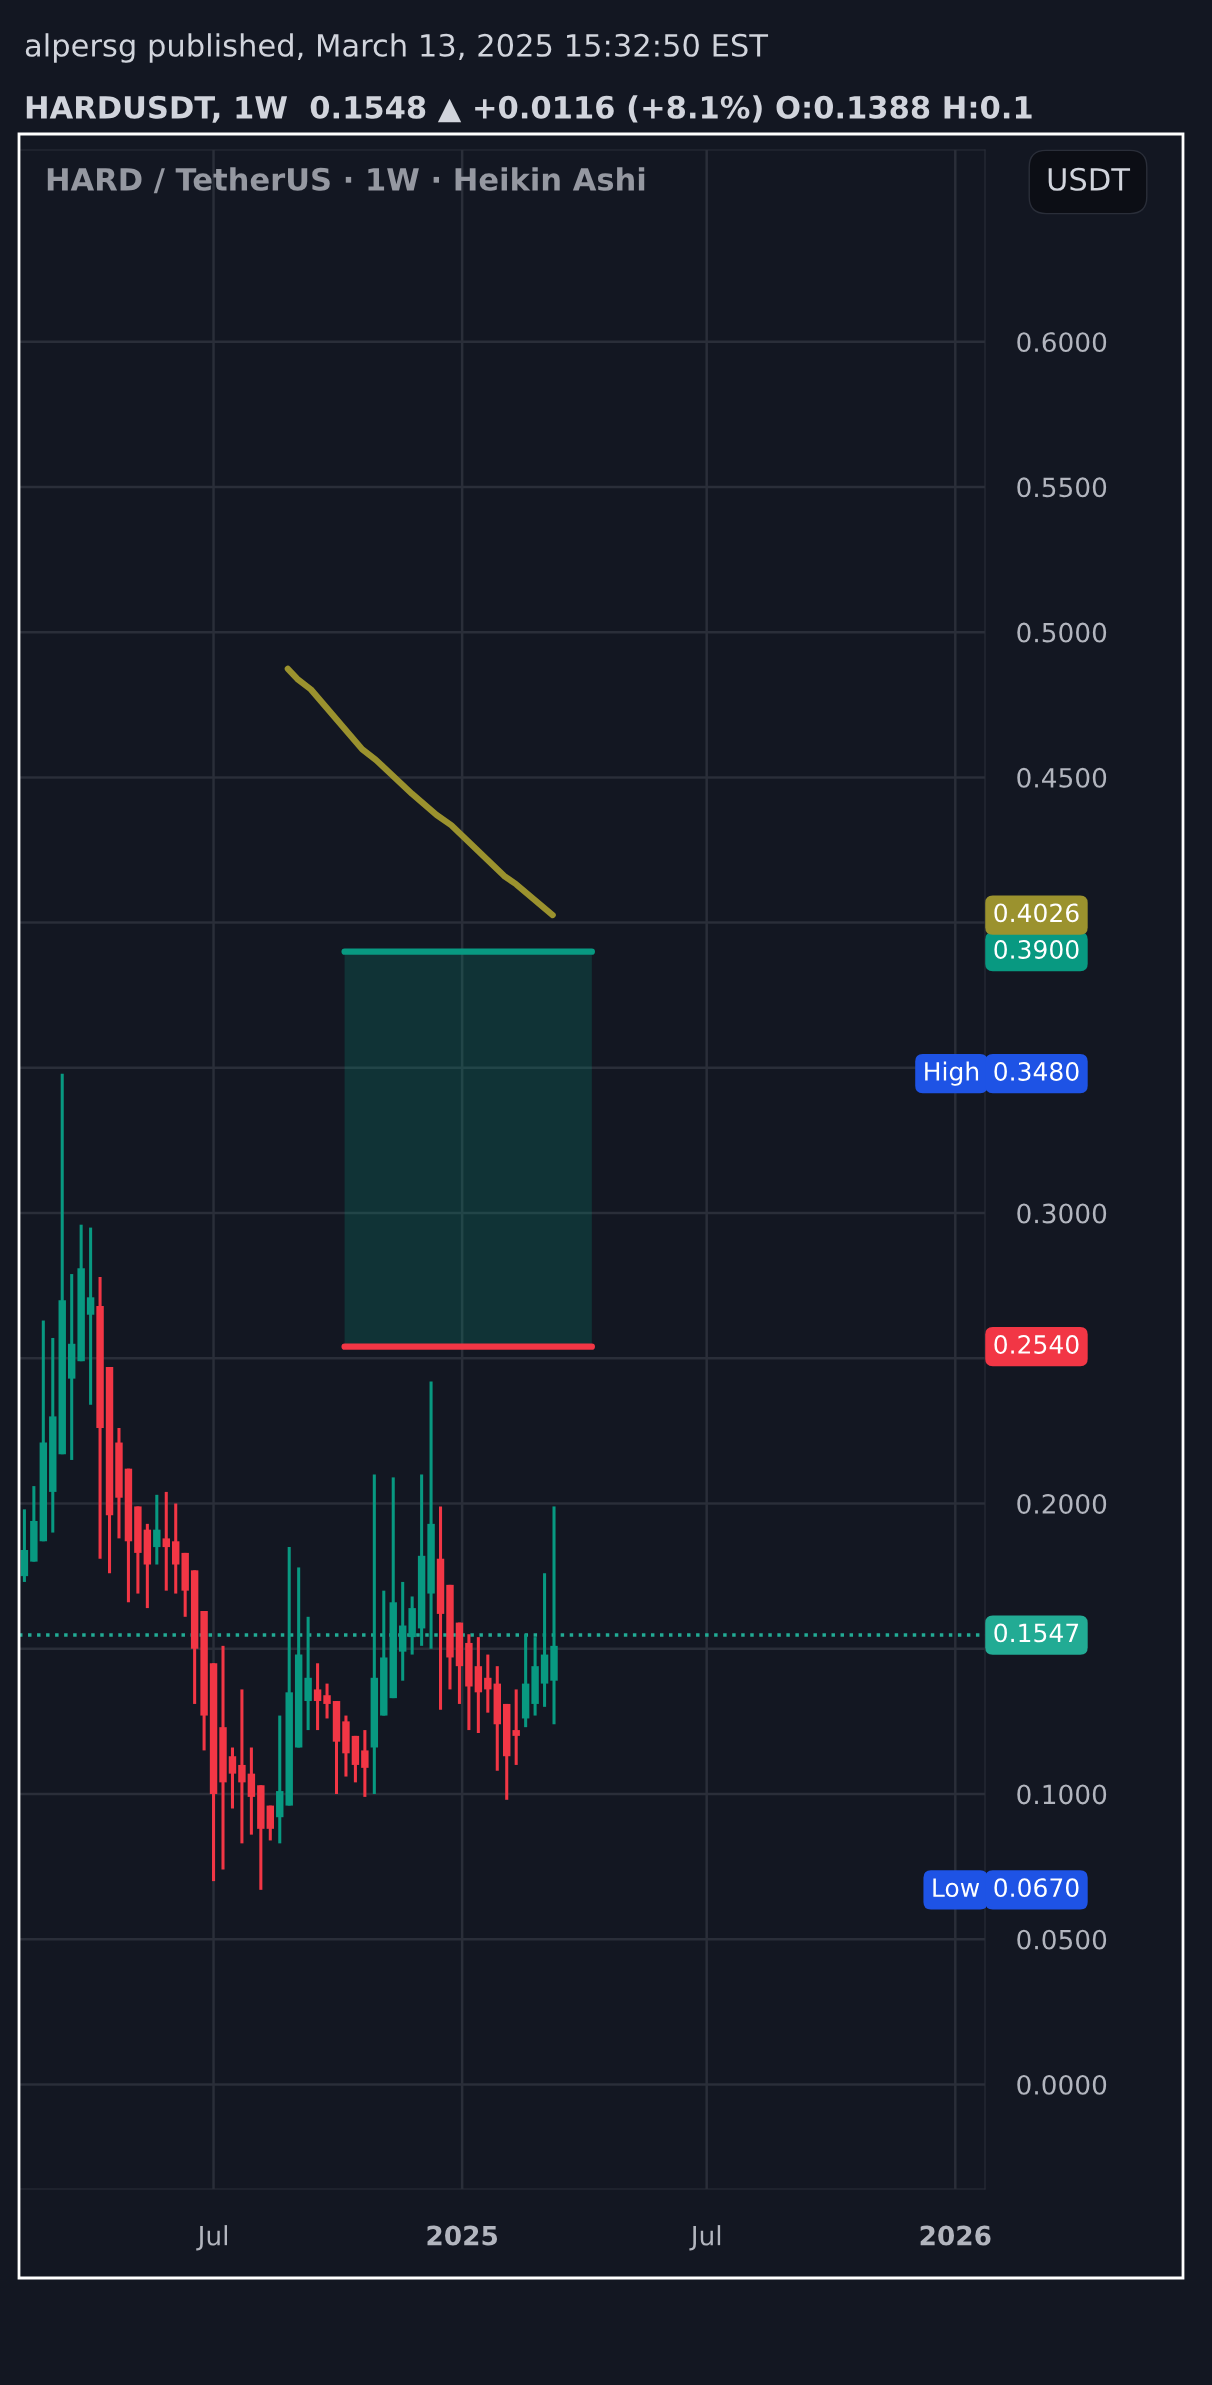 The width and height of the screenshot is (1212, 2385). Describe the element at coordinates (1062, 1213) in the screenshot. I see `y-tick-label: 0.3000` at that location.